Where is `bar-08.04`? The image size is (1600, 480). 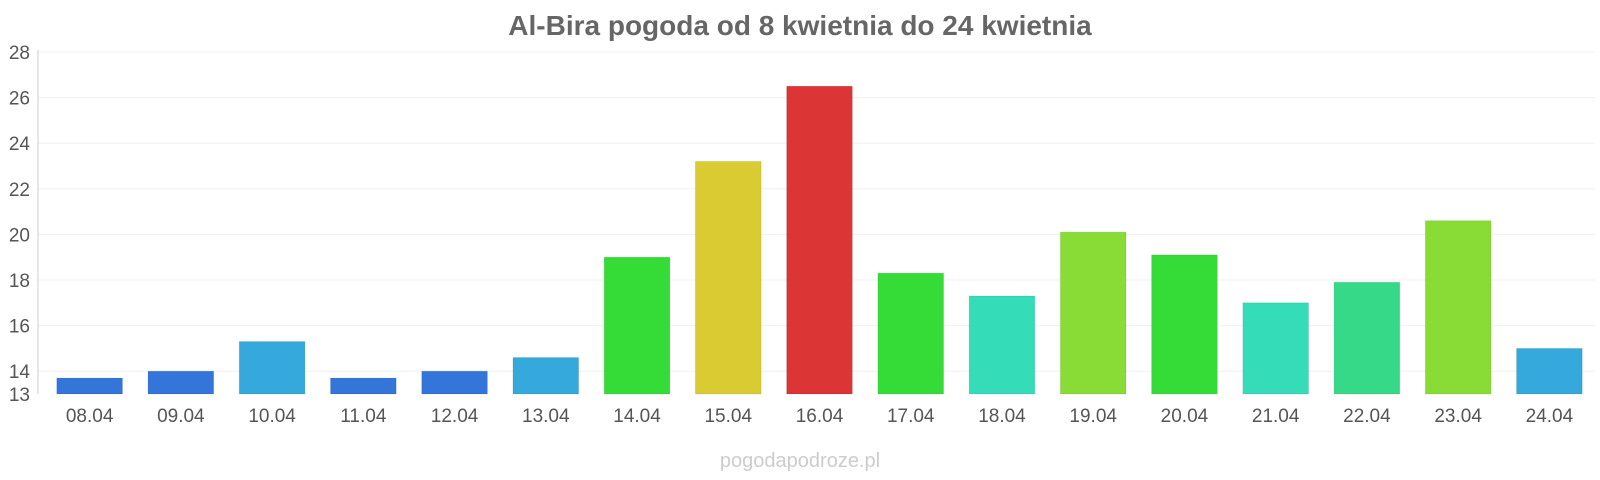
bar-08.04 is located at coordinates (89, 386).